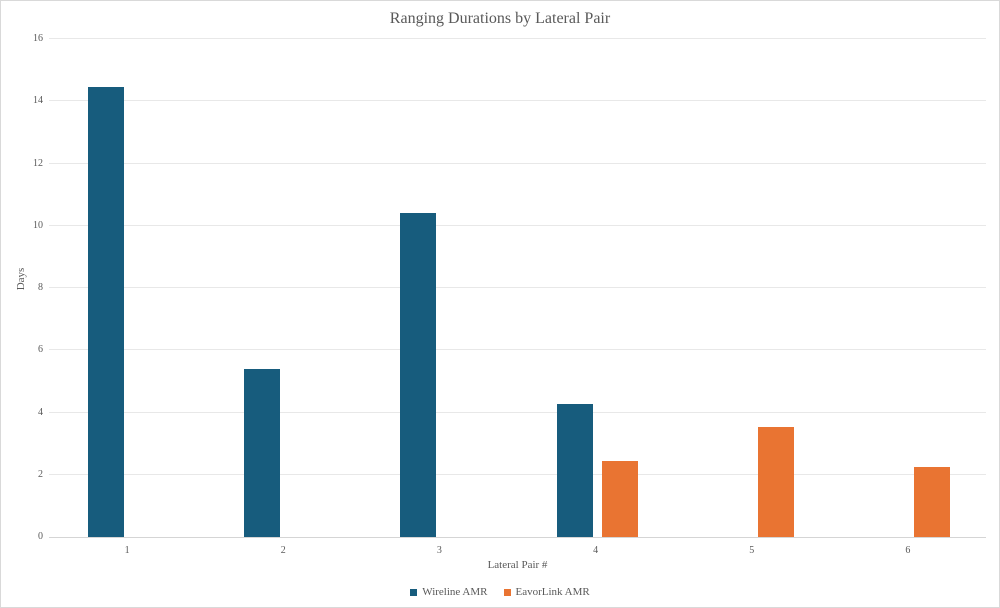  What do you see at coordinates (40, 287) in the screenshot?
I see `y-tick-label-8: 8` at bounding box center [40, 287].